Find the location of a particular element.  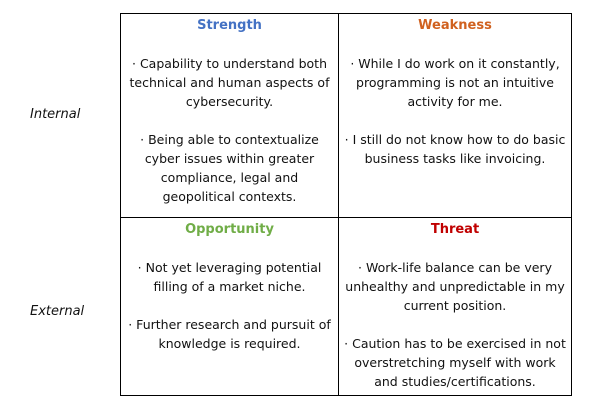

threat-heading: Threat is located at coordinates (455, 229).